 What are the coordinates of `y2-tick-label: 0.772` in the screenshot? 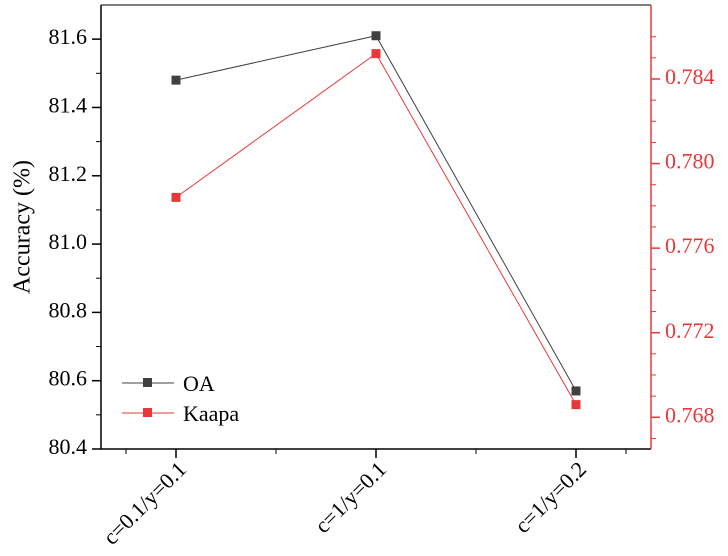 It's located at (690, 330).